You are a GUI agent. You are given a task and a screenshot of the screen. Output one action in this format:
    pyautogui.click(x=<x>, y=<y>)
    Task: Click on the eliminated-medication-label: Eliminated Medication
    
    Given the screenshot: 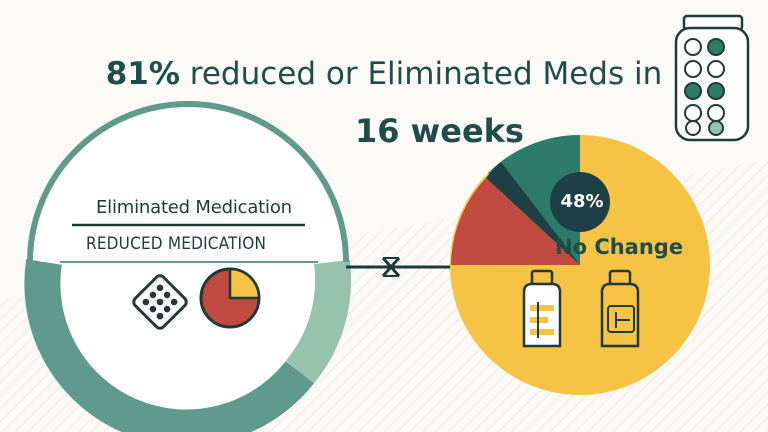 What is the action you would take?
    pyautogui.click(x=194, y=207)
    